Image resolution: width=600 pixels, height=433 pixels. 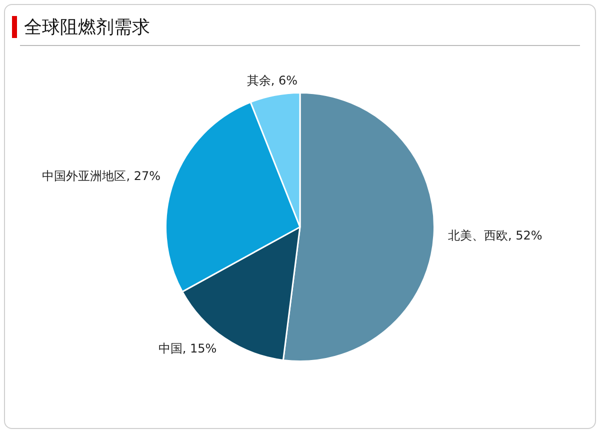 I want to click on slice-label: 北美、西欧, 52%, so click(x=495, y=235).